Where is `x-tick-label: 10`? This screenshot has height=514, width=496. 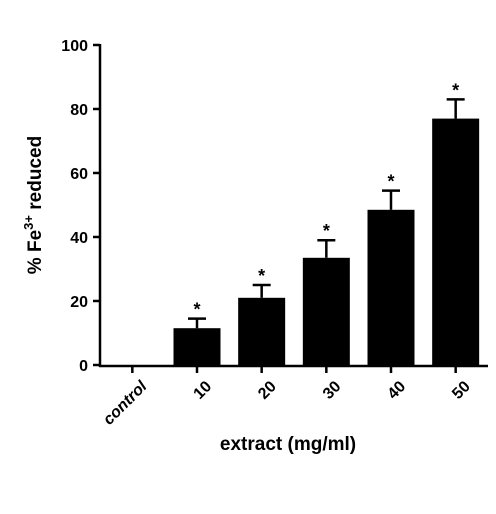 x-tick-label: 10 is located at coordinates (203, 390).